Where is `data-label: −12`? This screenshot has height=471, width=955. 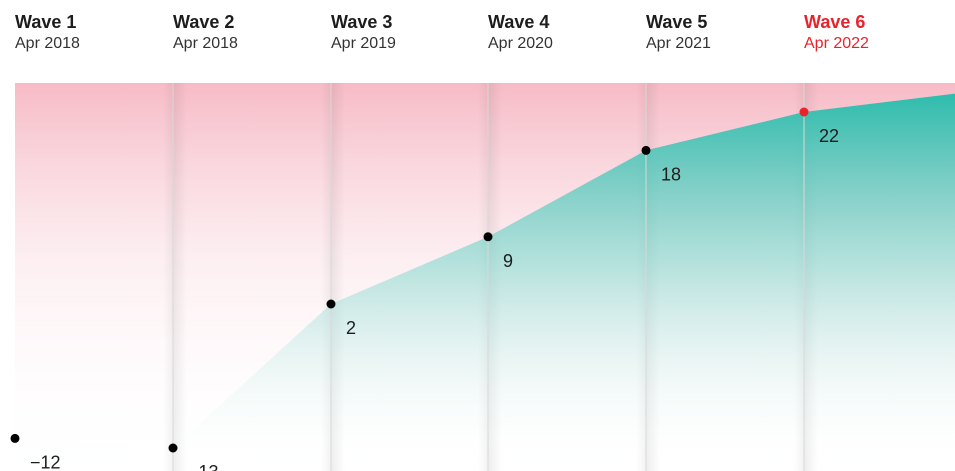
data-label: −12 is located at coordinates (45, 461).